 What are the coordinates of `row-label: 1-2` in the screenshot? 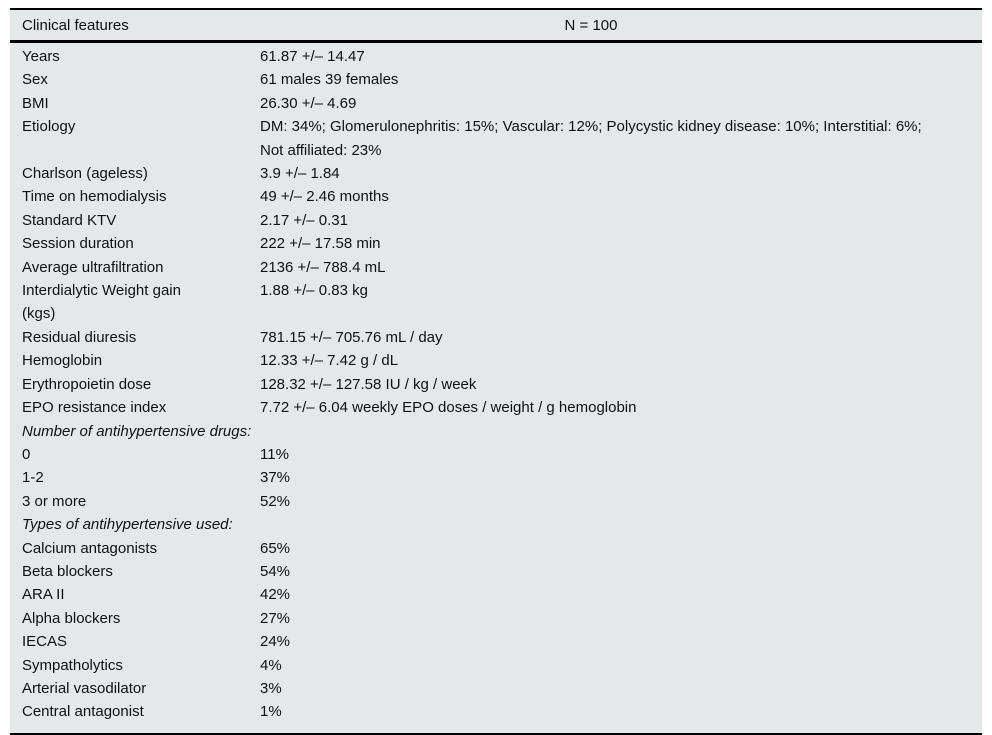 It's located at (33, 478).